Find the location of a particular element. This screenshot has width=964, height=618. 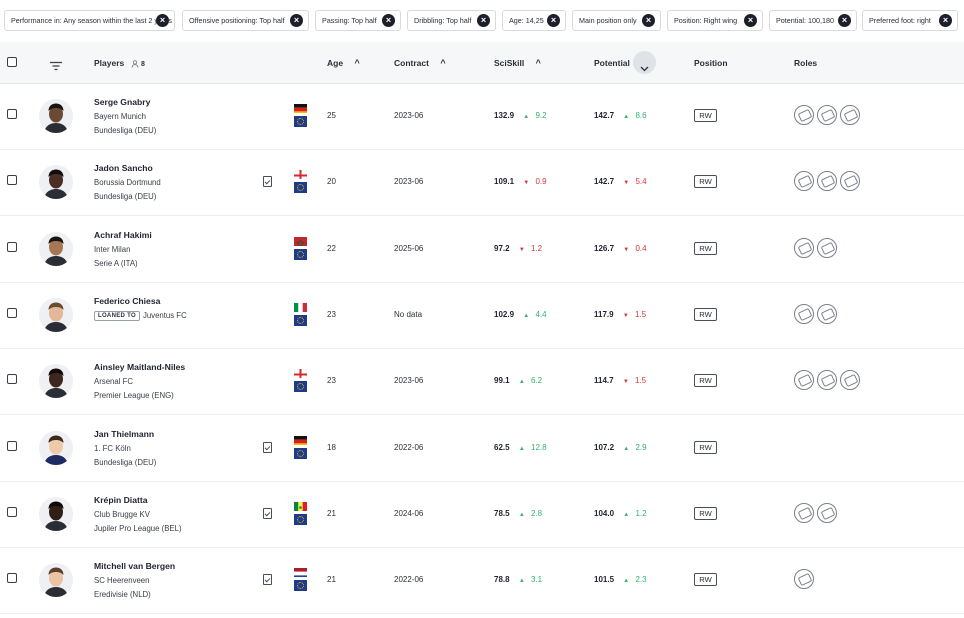

player-club: Borussia Dortmund is located at coordinates (127, 183).